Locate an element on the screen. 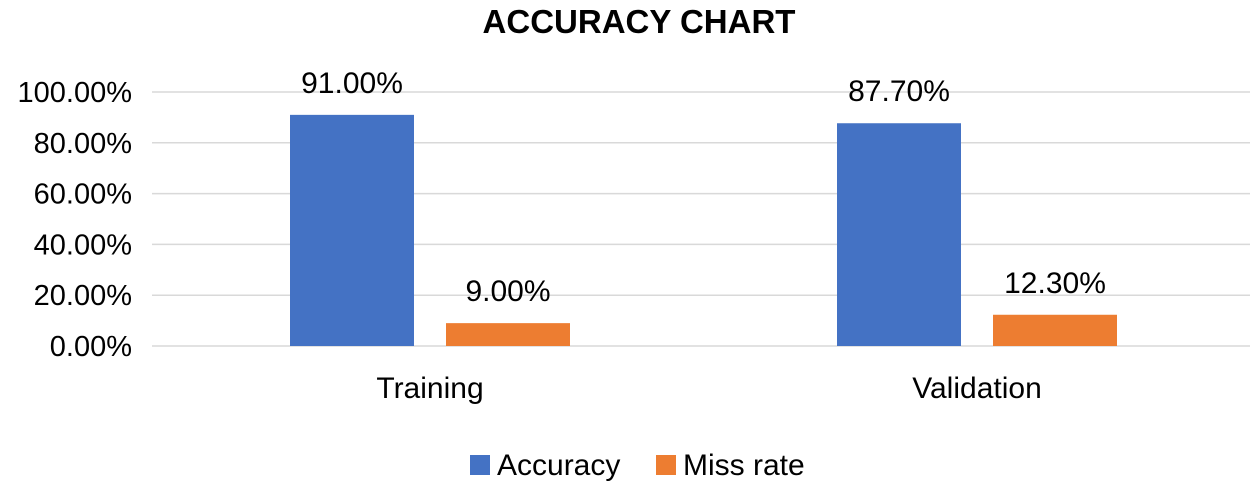 Image resolution: width=1250 pixels, height=483 pixels. bar-accuracy-training is located at coordinates (352, 230).